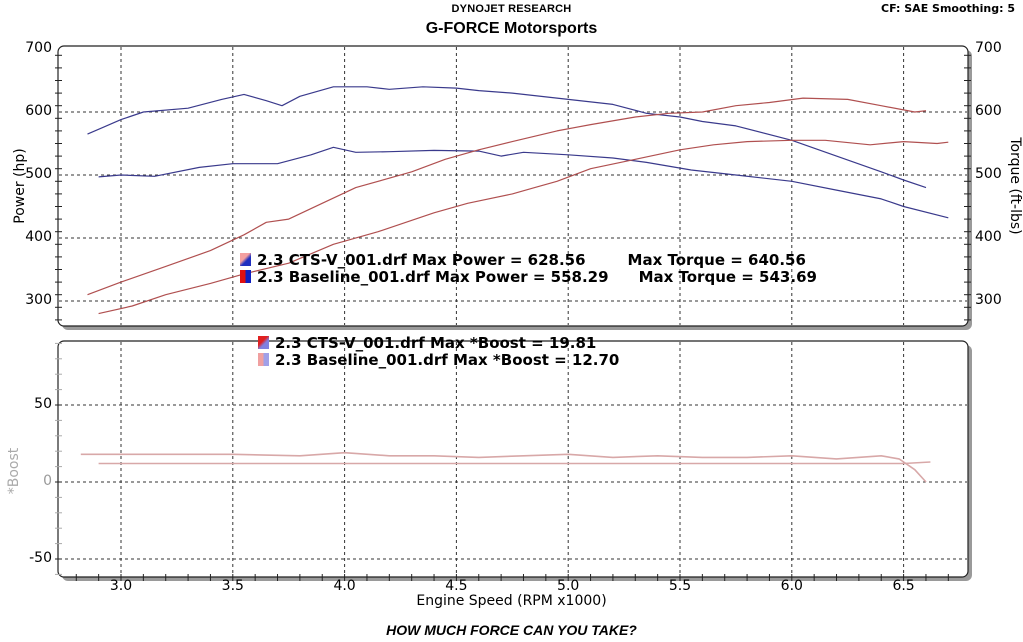 The image size is (1023, 642). What do you see at coordinates (263, 359) in the screenshot?
I see `baseline-boost-swatch-icon` at bounding box center [263, 359].